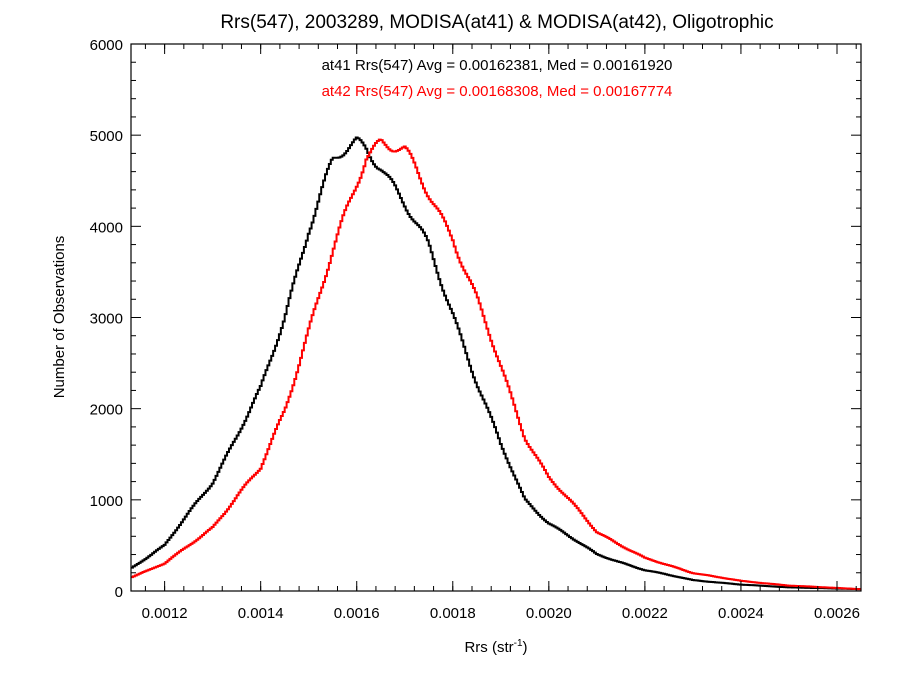 The image size is (900, 675). Describe the element at coordinates (518, 643) in the screenshot. I see `x-axis-title-sup: -1` at that location.